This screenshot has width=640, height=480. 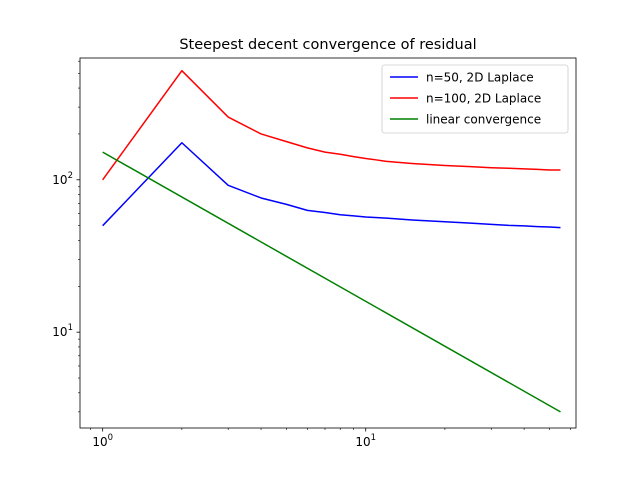 I want to click on y-tick-label-2: 10², so click(x=62, y=179).